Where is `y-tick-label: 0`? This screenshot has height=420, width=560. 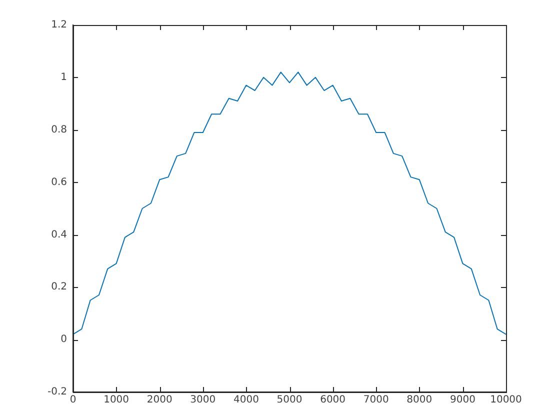 y-tick-label: 0 is located at coordinates (63, 340).